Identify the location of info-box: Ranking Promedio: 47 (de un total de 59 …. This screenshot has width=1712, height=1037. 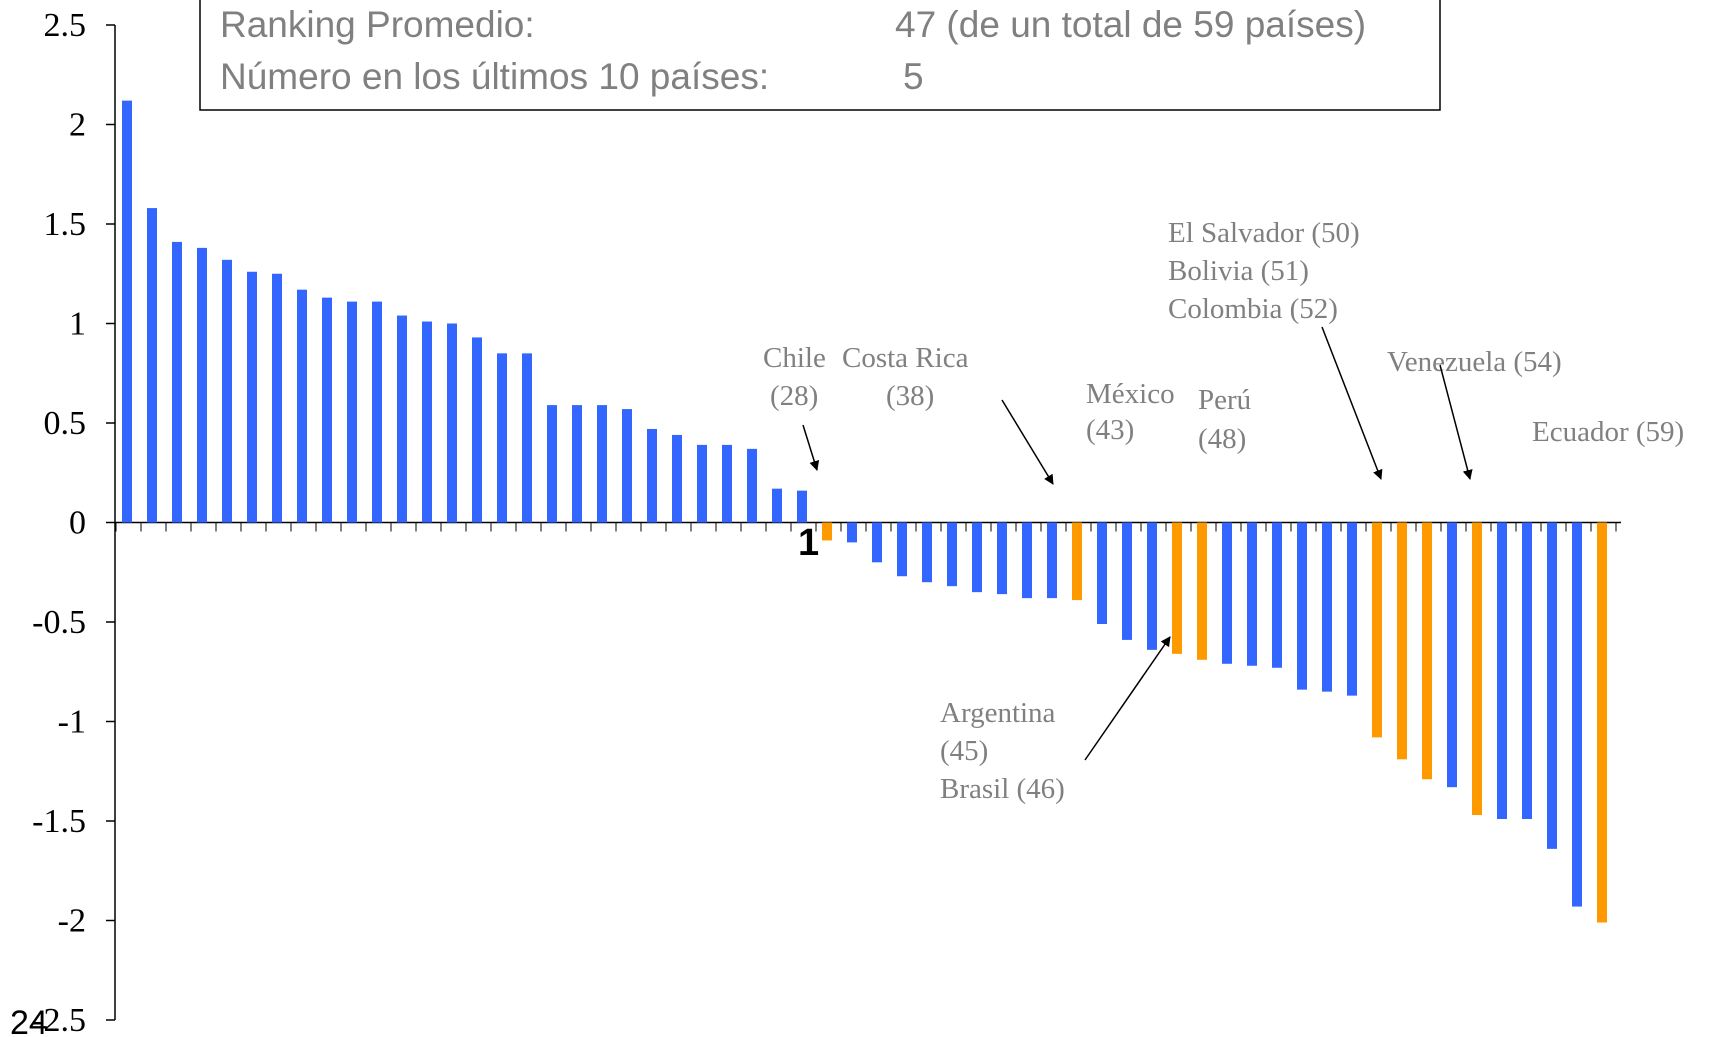
(820, 55).